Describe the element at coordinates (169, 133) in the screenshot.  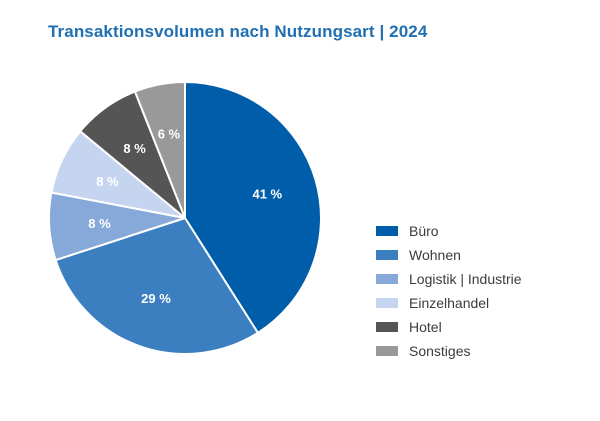
I see `data-label-sonstiges: 6 %` at that location.